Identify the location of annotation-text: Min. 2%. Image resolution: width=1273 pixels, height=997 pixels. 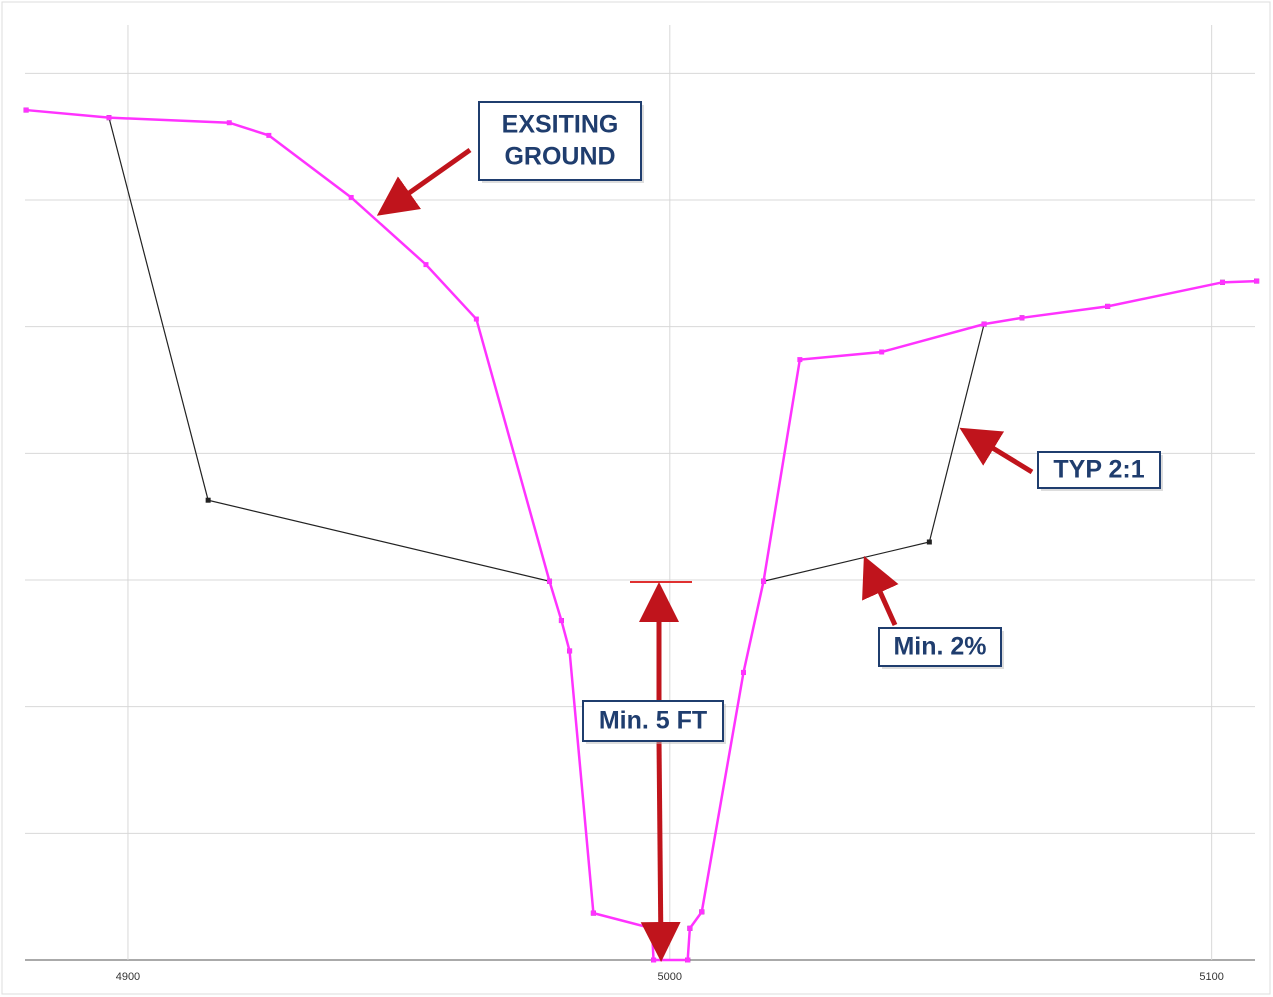
(939, 647).